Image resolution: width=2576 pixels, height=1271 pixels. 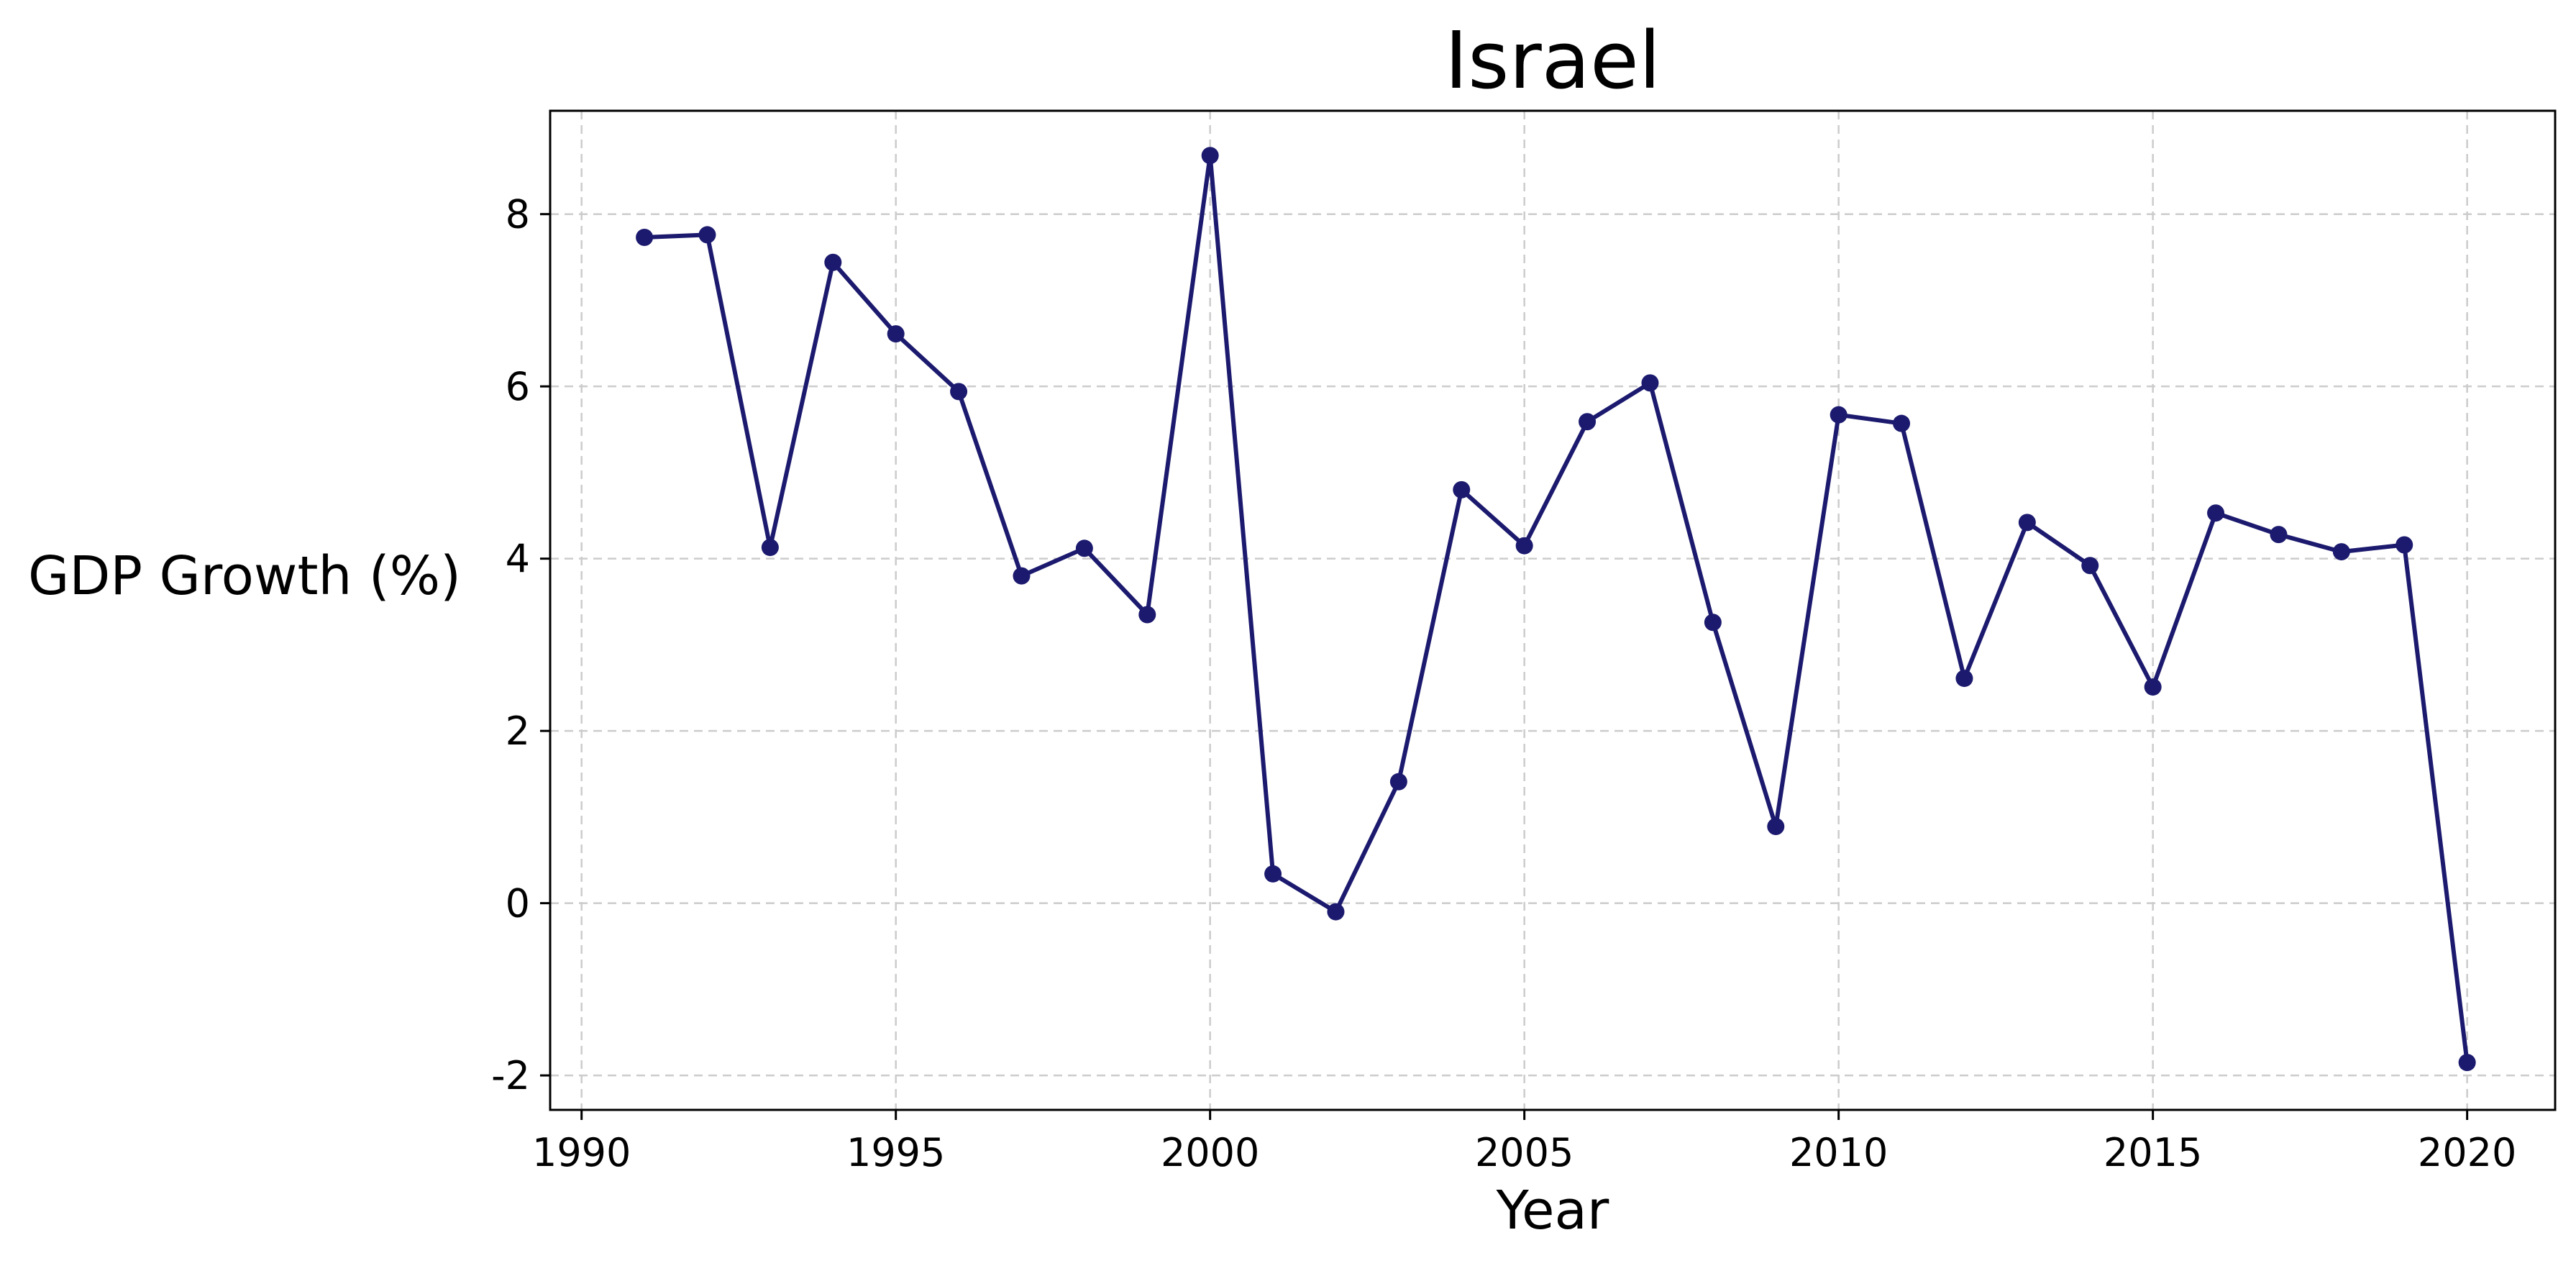 What do you see at coordinates (518, 559) in the screenshot?
I see `y-tick-label: 4` at bounding box center [518, 559].